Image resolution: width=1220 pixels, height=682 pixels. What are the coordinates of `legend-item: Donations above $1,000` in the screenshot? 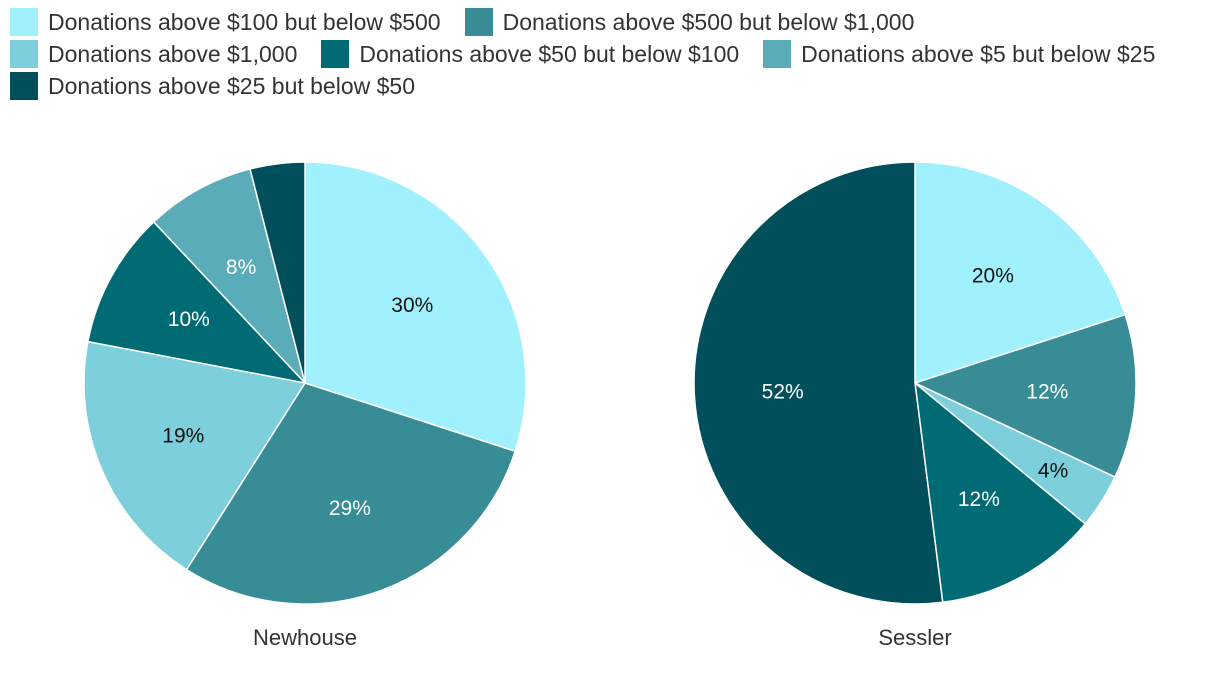 It's located at (153, 54).